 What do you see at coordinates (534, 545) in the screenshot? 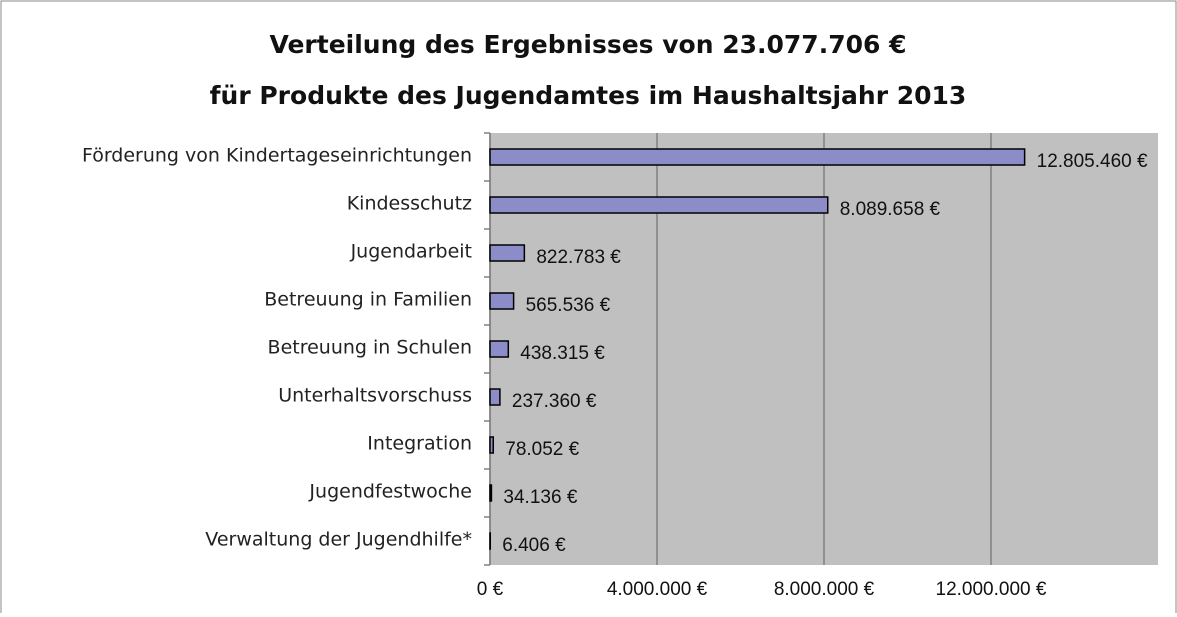
I see `data-label: 6.406 €` at bounding box center [534, 545].